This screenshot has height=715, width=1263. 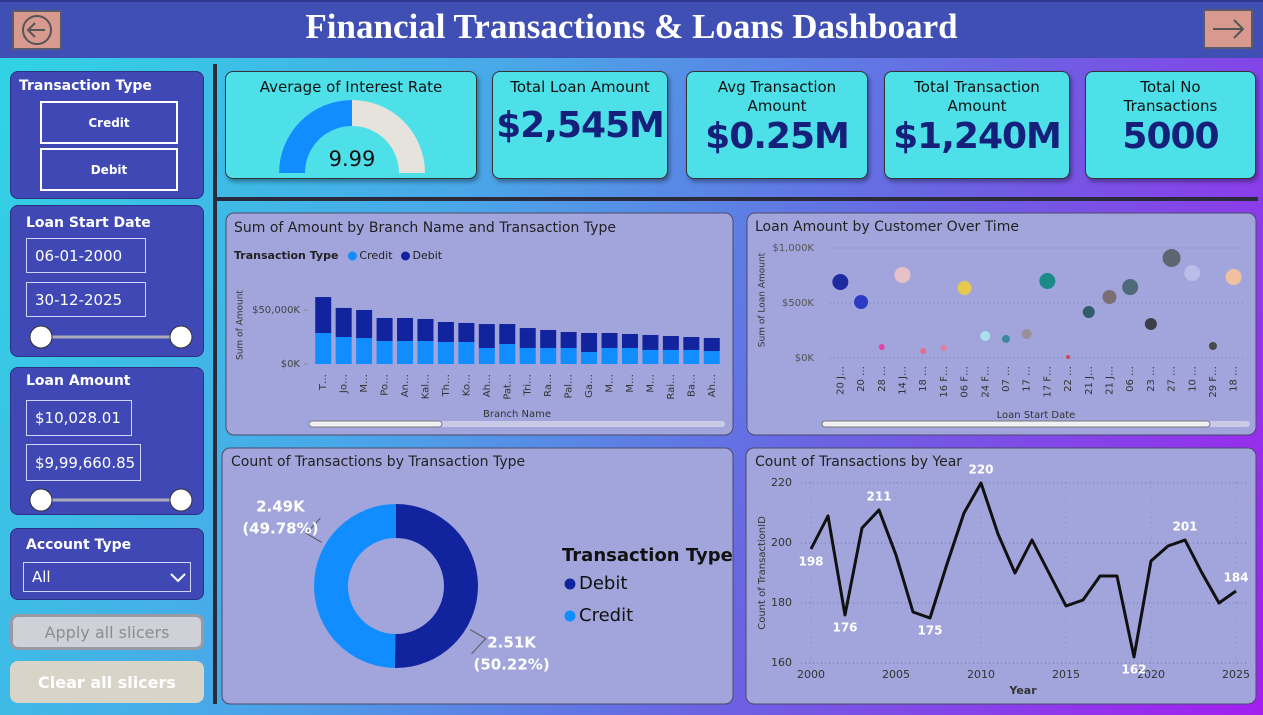 What do you see at coordinates (83, 462) in the screenshot?
I see `amount-input: $9,99,660.85` at bounding box center [83, 462].